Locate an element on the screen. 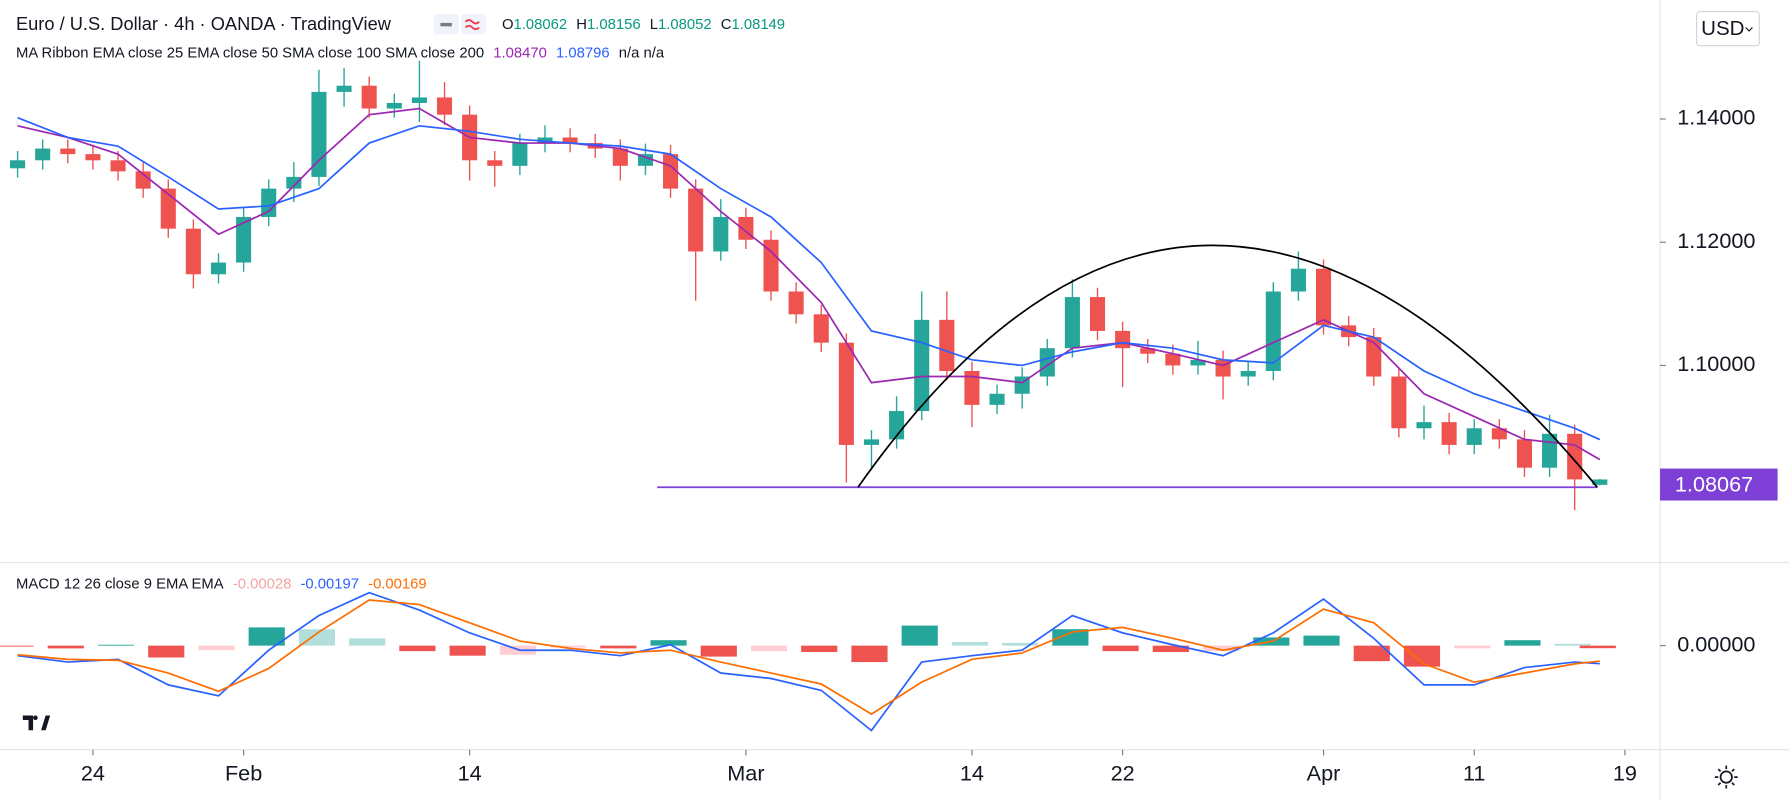 This screenshot has height=800, width=1789. x-tick-label: 19 is located at coordinates (1625, 773).